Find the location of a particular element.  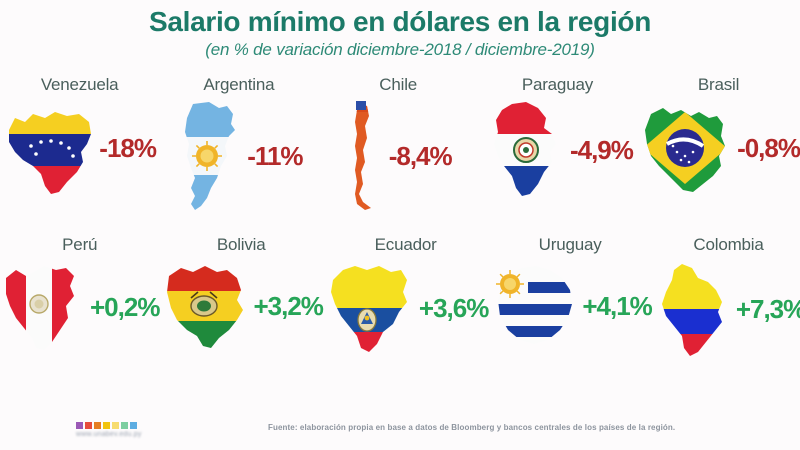

country-label-bolivia: Bolivia is located at coordinates (241, 245).